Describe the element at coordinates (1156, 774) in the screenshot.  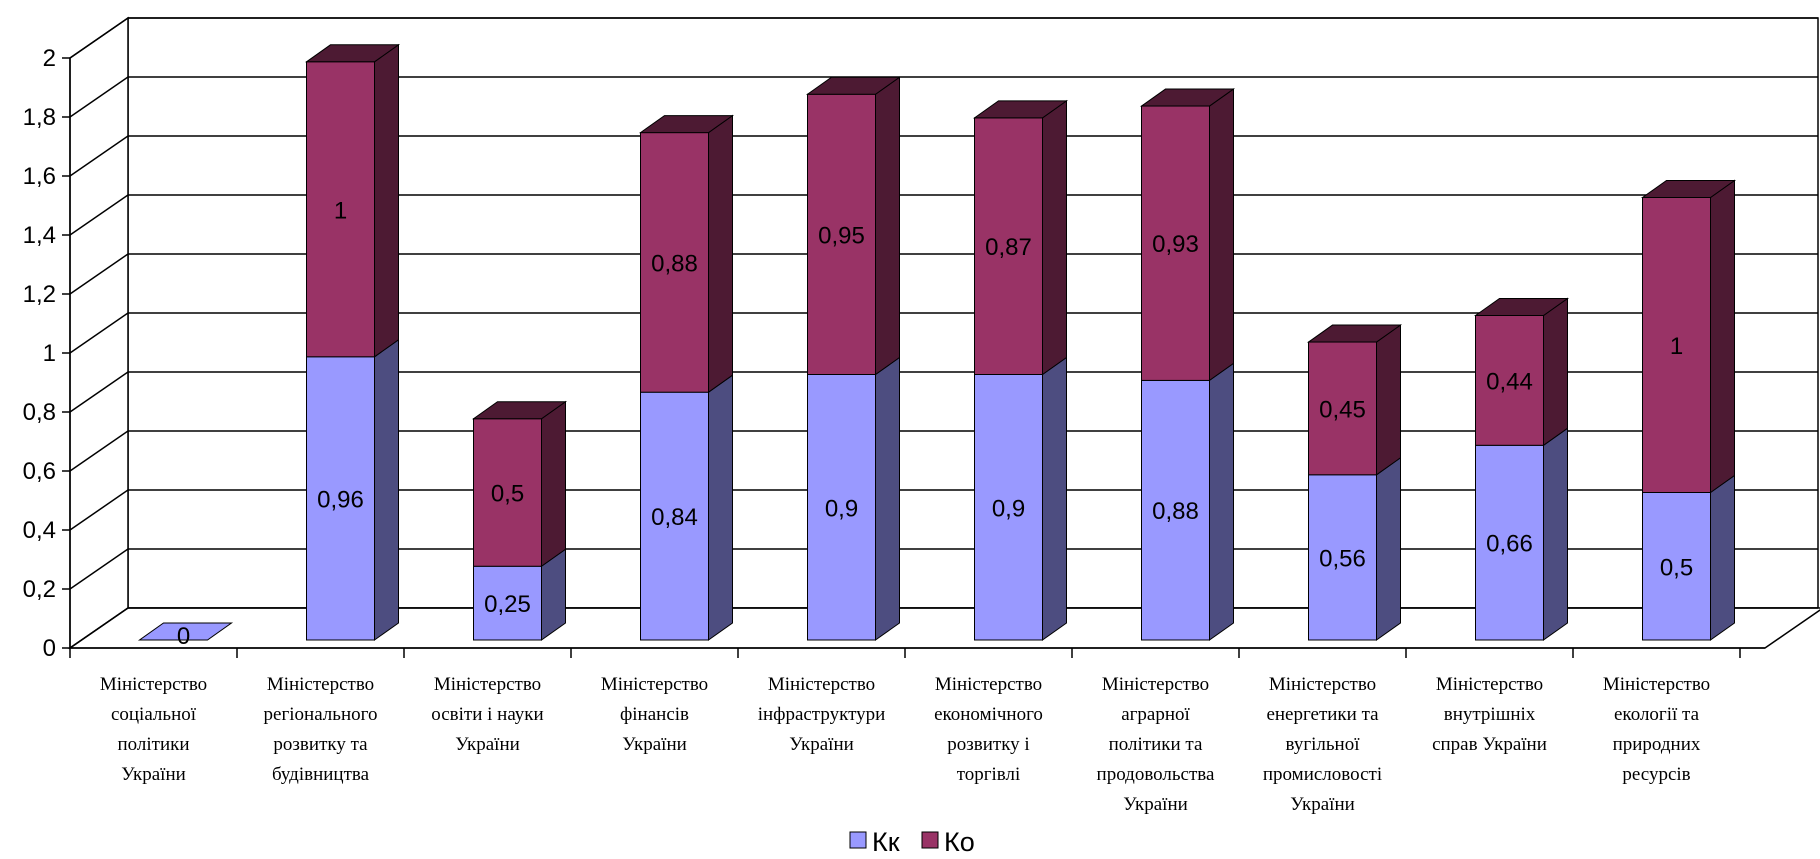
I see `category-label: продовольства` at that location.